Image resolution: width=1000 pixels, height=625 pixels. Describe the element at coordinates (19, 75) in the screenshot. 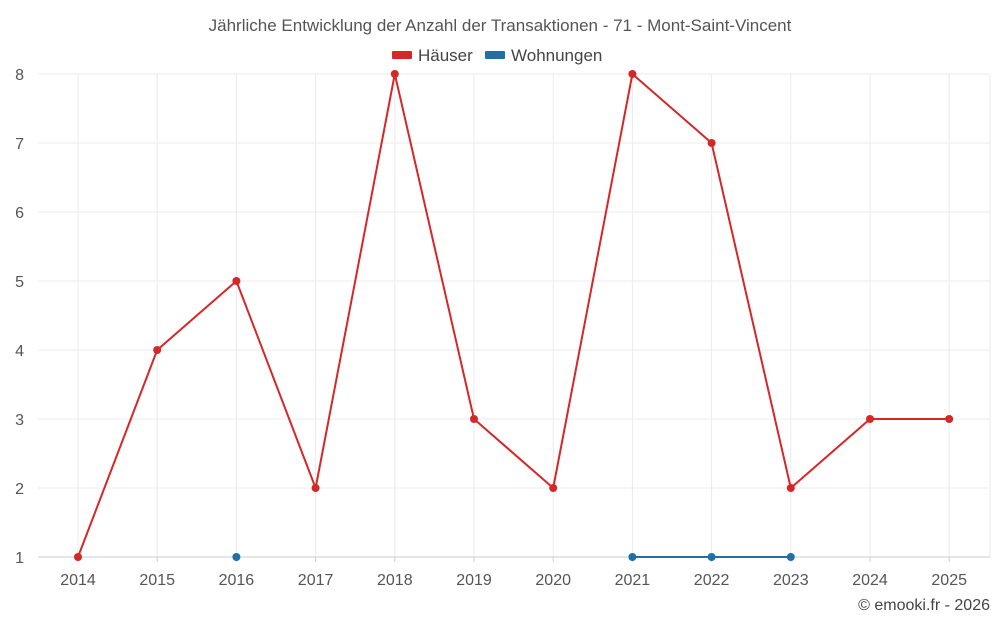

I see `y-tick-label: 8` at that location.